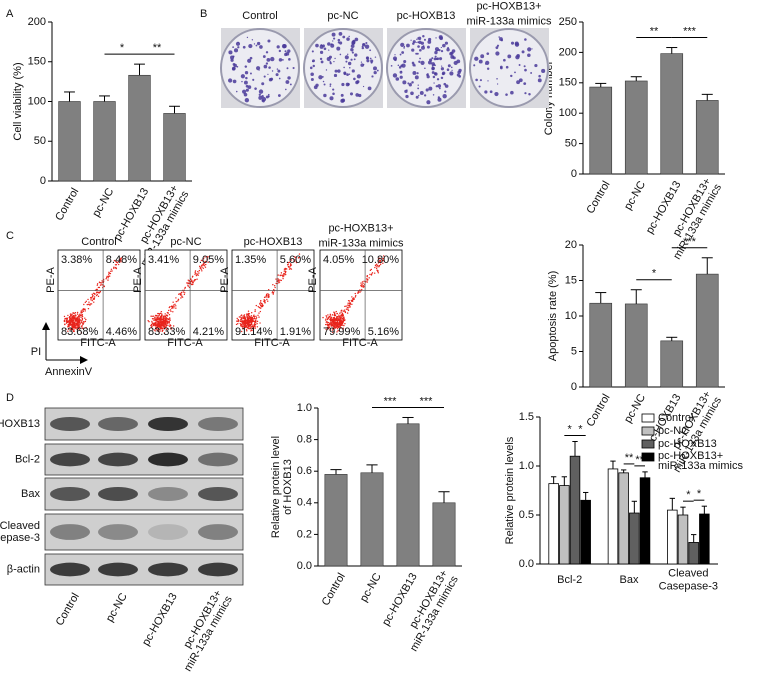 This screenshot has width=778, height=673. I want to click on bar, so click(575, 510).